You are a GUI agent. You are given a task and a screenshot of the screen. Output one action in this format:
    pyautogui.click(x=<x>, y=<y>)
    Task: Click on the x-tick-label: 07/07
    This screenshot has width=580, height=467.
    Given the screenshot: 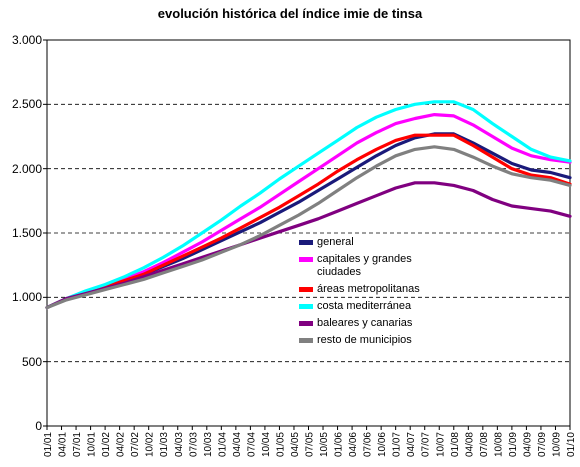 What is the action you would take?
    pyautogui.click(x=426, y=444)
    